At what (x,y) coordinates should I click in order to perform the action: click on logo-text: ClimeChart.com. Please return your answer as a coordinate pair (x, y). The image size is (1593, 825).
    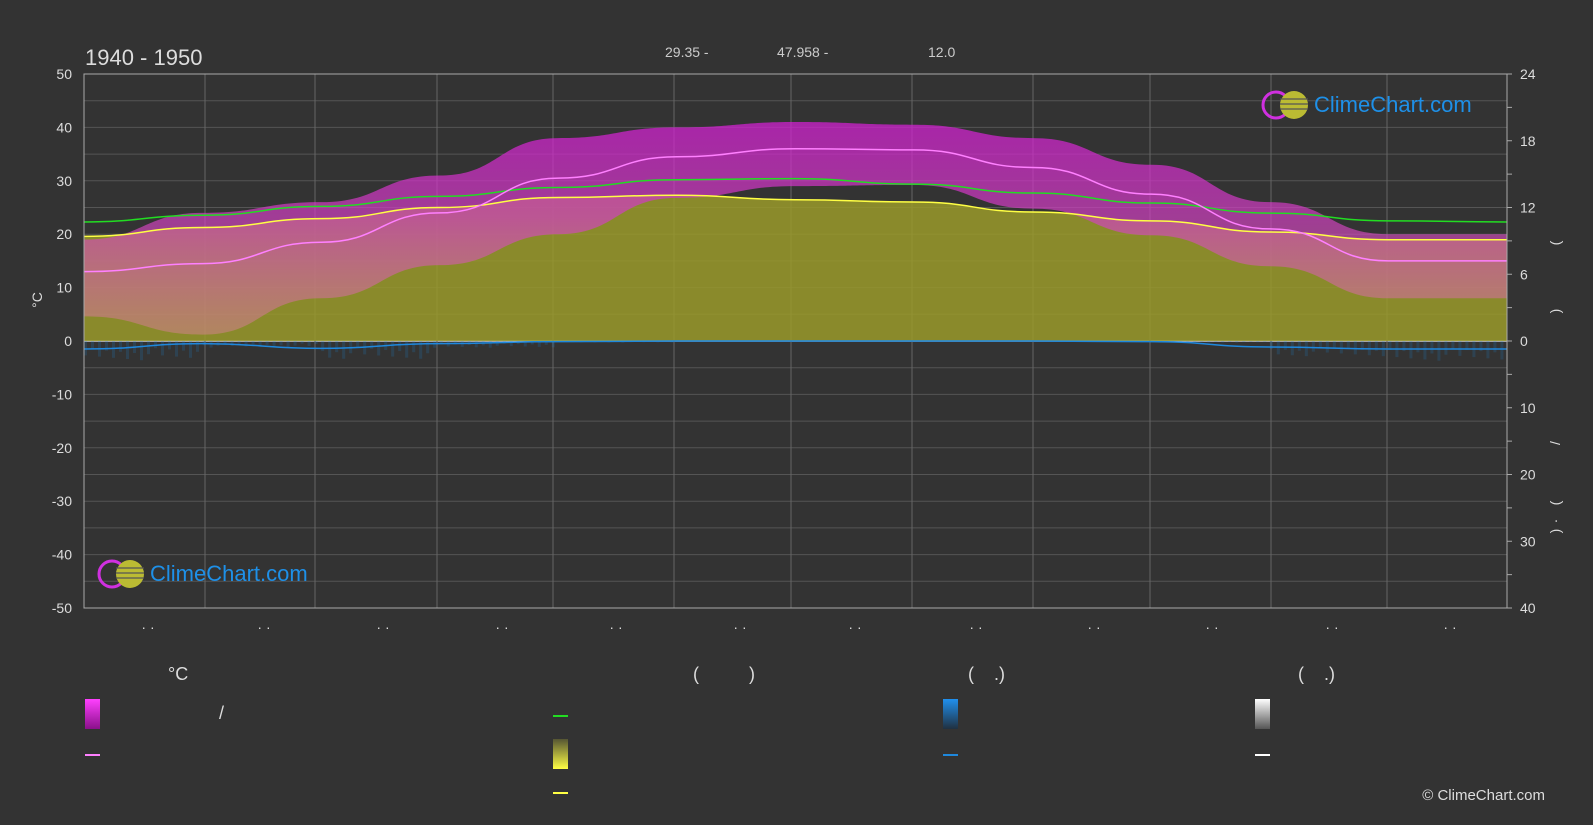
    Looking at the image, I should click on (229, 573).